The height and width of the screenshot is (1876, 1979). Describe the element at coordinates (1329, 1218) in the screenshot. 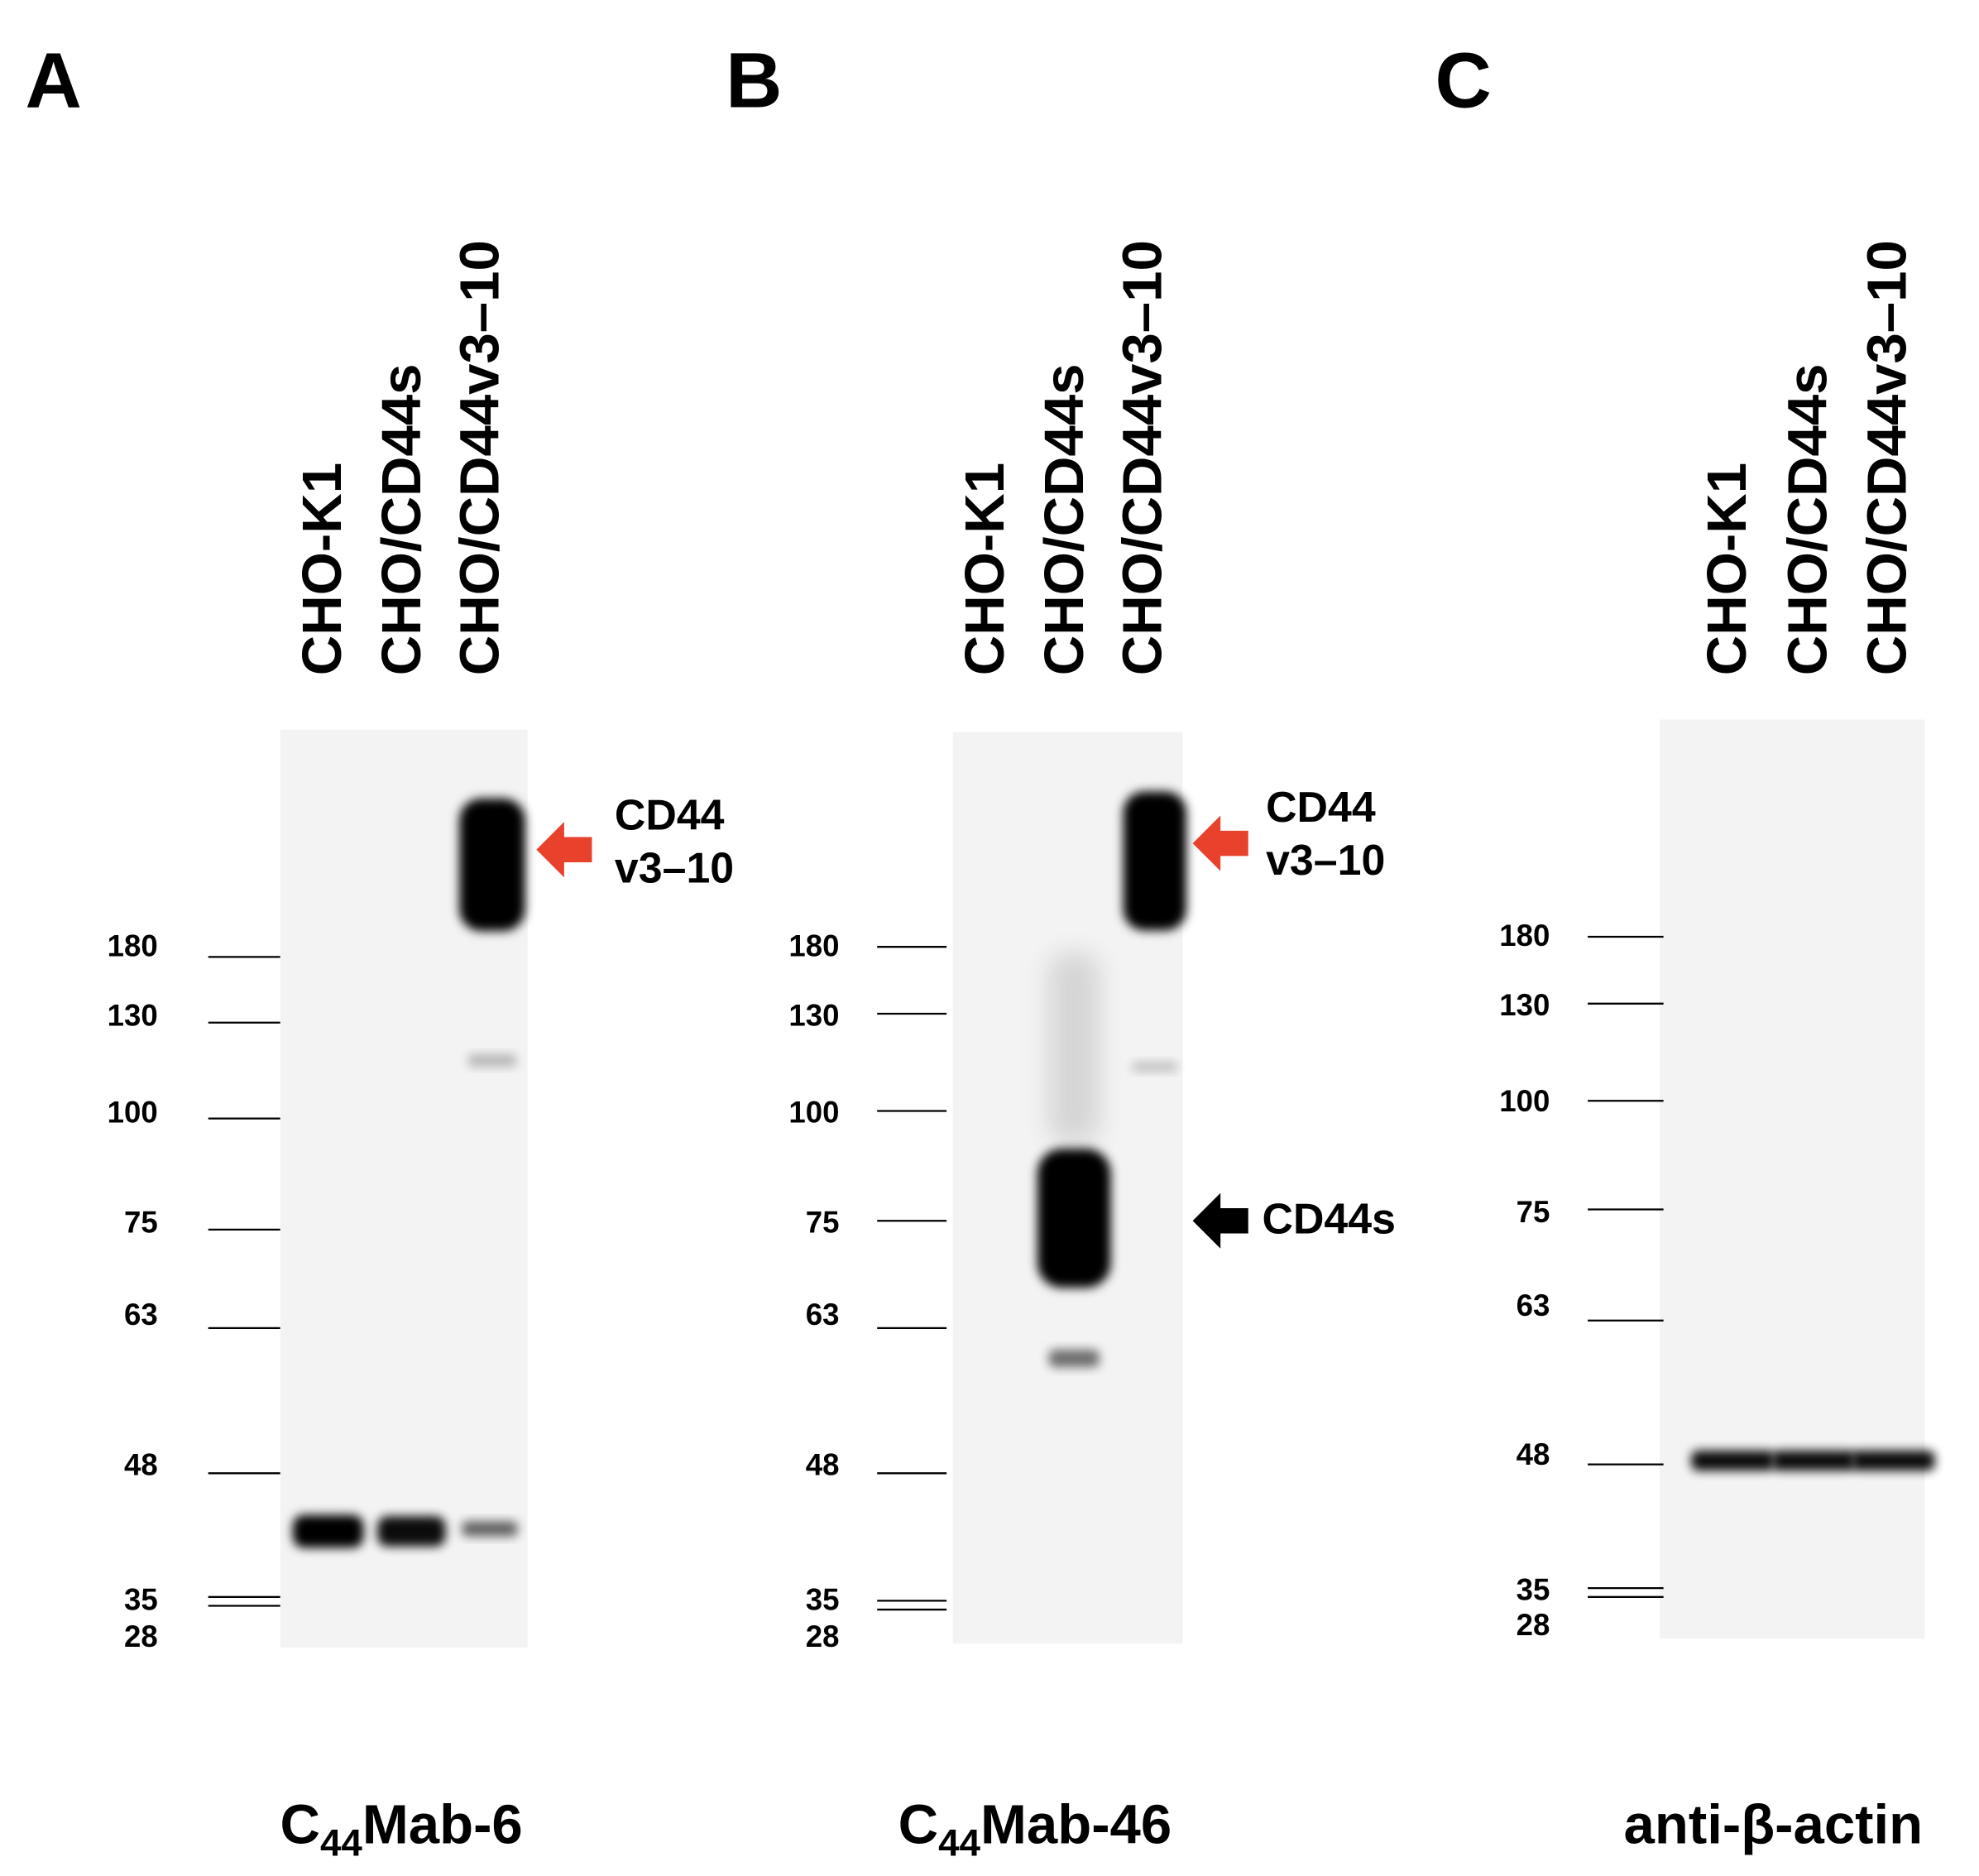

I see `annotation: CD44s` at that location.